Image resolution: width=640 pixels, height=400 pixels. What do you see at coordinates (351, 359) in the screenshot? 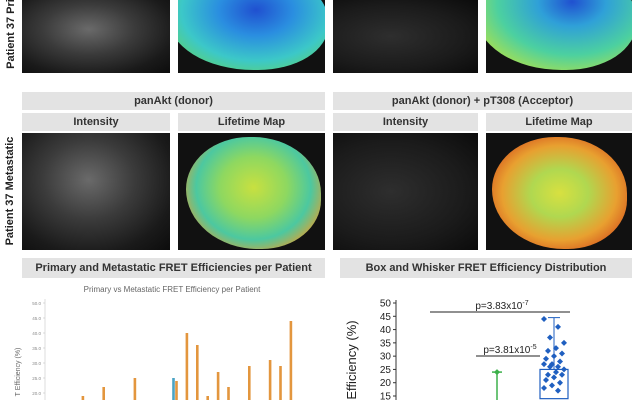
I see `y-axis-label: Efficiency (%)` at bounding box center [351, 359].